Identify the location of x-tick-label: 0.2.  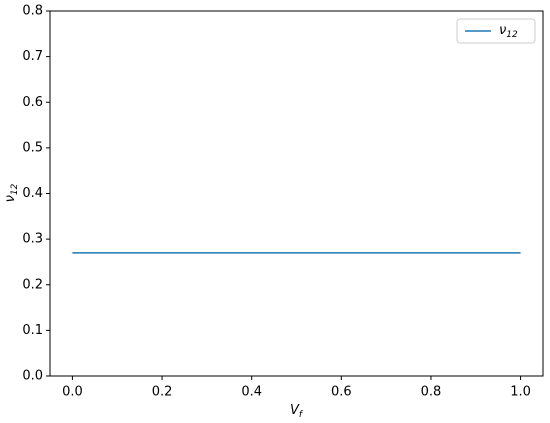
(162, 392).